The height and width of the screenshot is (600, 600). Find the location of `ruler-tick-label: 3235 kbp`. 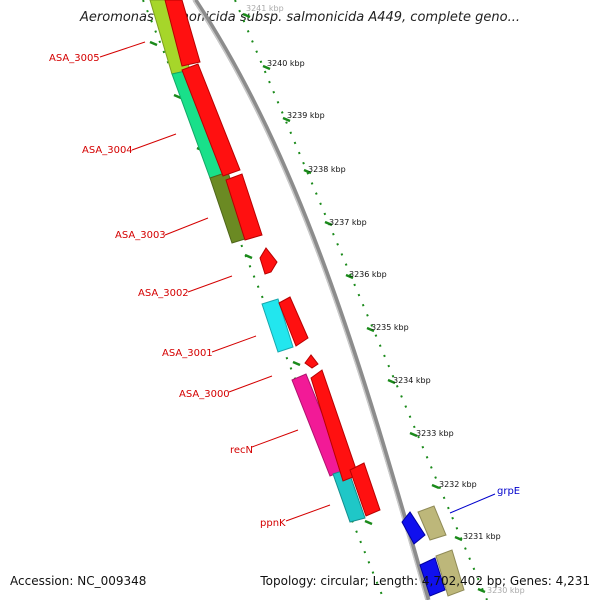

ruler-tick-label: 3235 kbp is located at coordinates (390, 327).